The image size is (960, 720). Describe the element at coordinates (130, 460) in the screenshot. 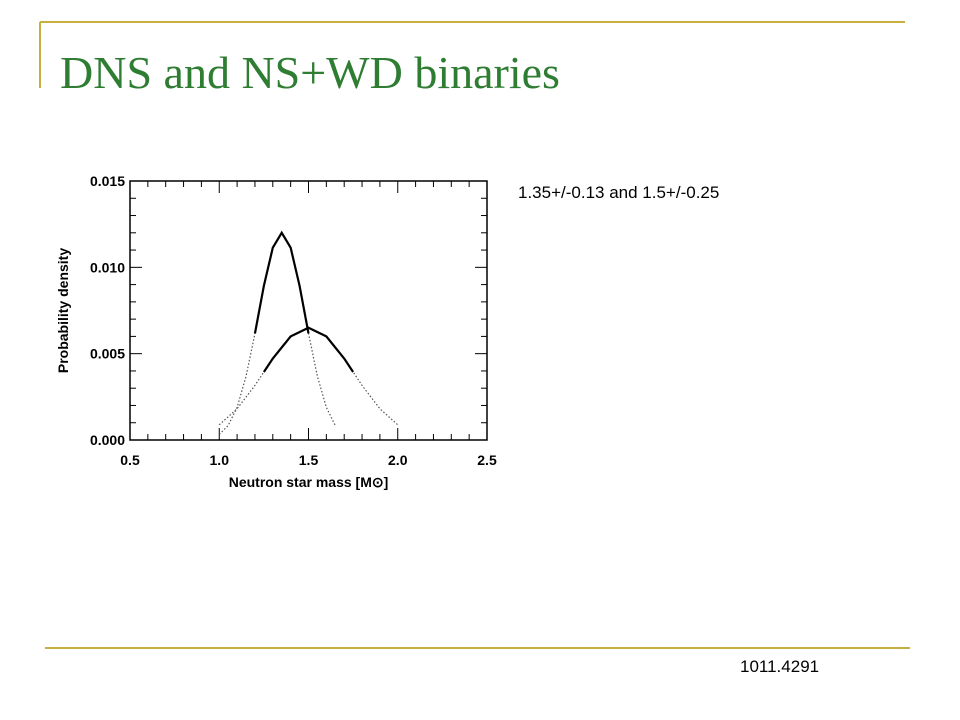

I see `x-tick-label: 0.5` at that location.